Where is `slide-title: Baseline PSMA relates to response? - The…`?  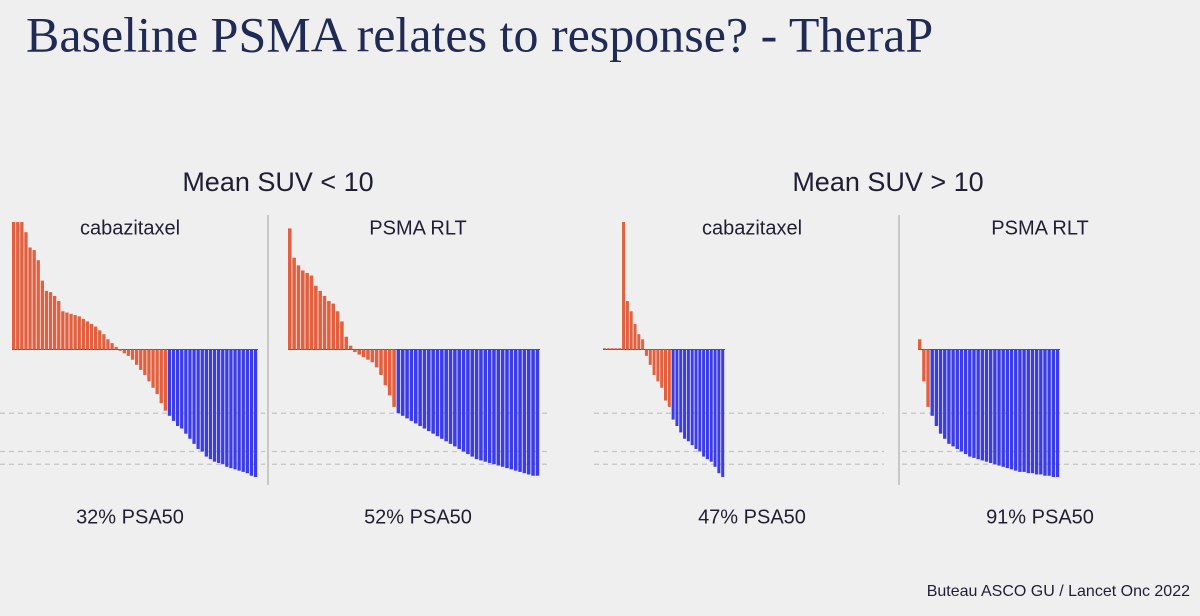
slide-title: Baseline PSMA relates to response? - The… is located at coordinates (479, 34).